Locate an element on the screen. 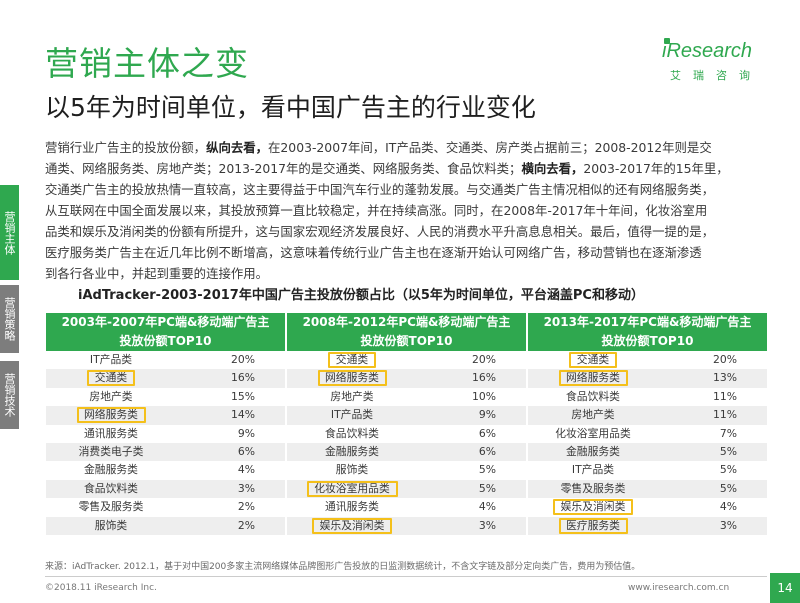  table-row: 房地产类 10% is located at coordinates (406, 397).